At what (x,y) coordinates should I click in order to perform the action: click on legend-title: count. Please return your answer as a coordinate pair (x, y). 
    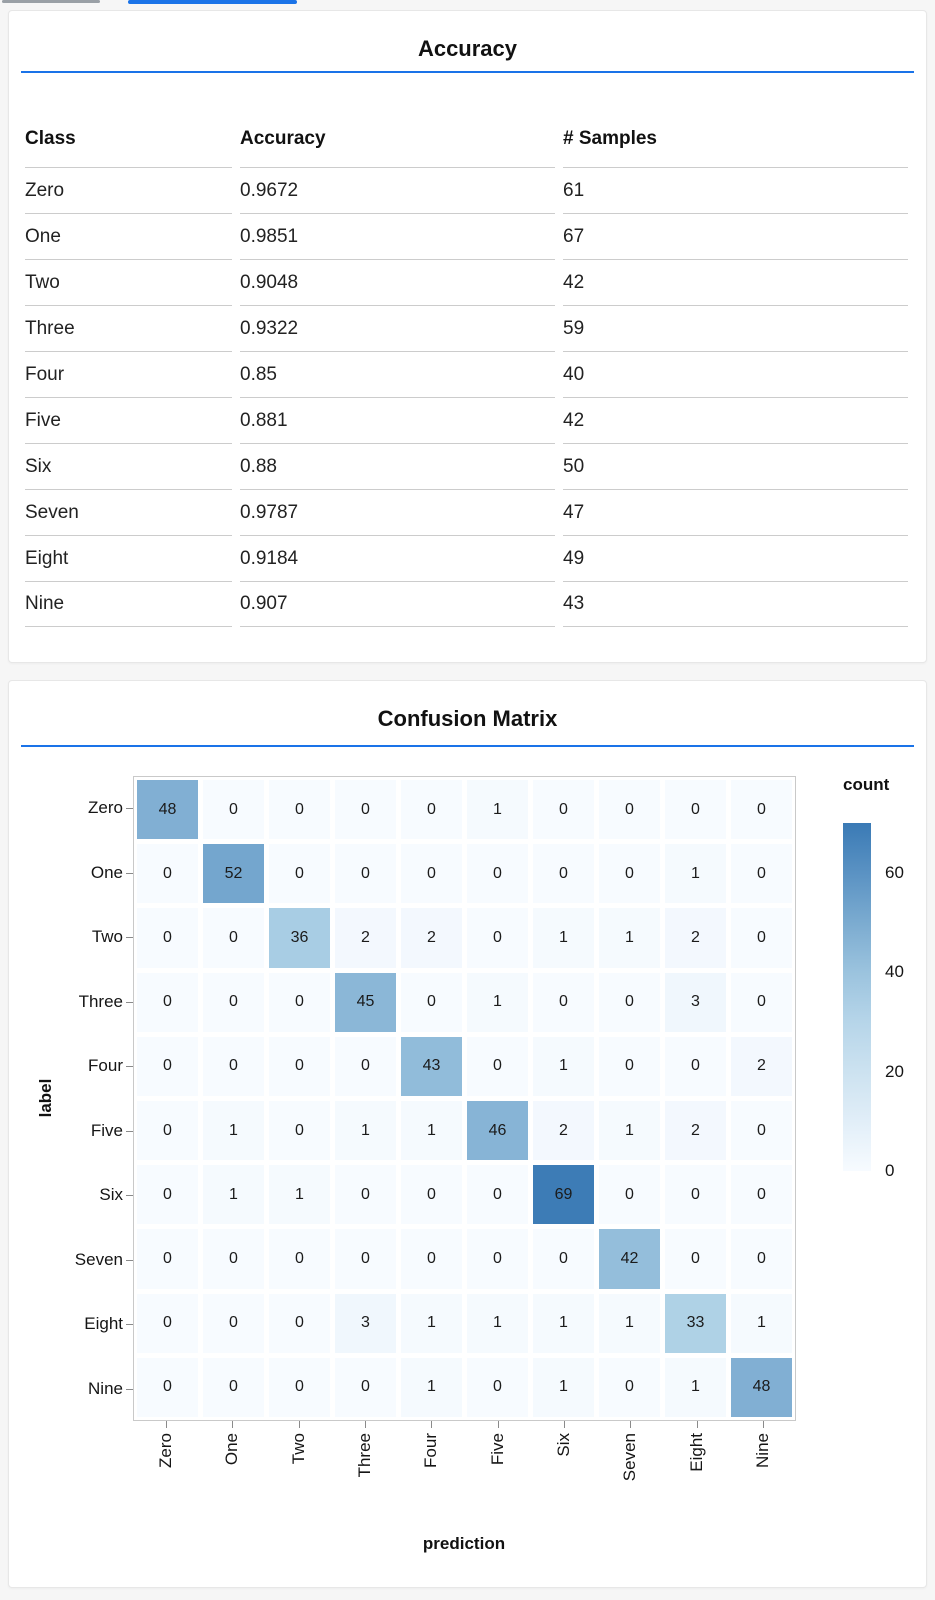
    Looking at the image, I should click on (866, 784).